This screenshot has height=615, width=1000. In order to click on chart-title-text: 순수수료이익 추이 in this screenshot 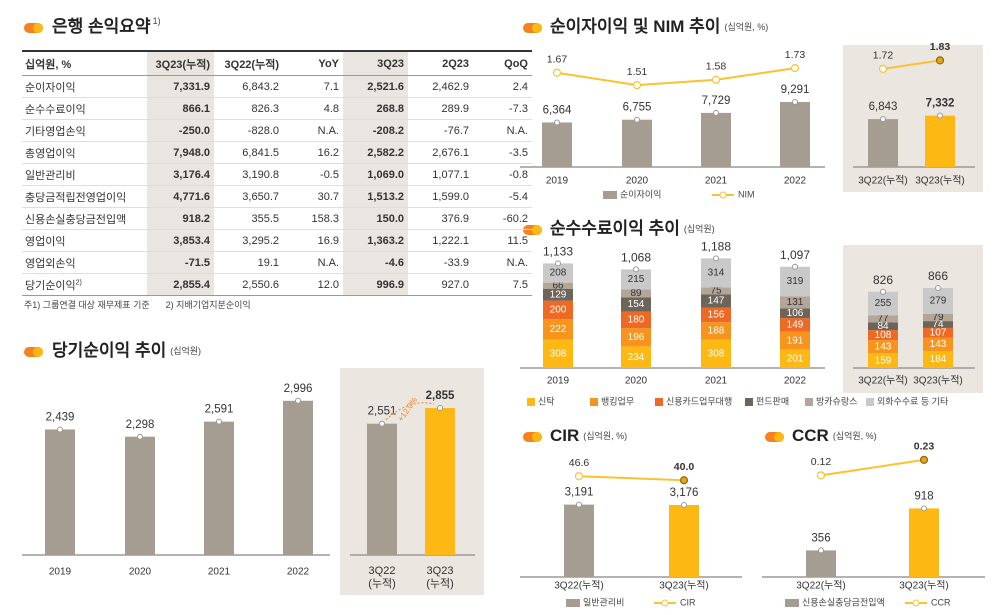, I will do `click(615, 228)`.